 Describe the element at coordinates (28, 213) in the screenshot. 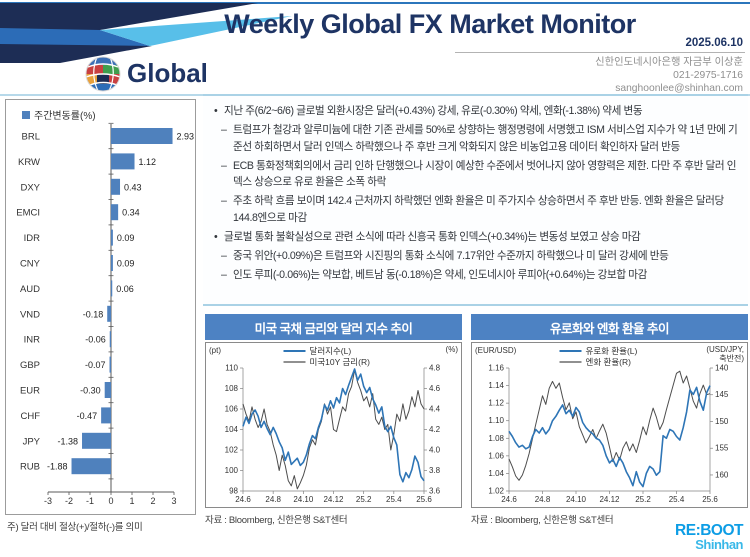

I see `svg-text: EMCI` at that location.